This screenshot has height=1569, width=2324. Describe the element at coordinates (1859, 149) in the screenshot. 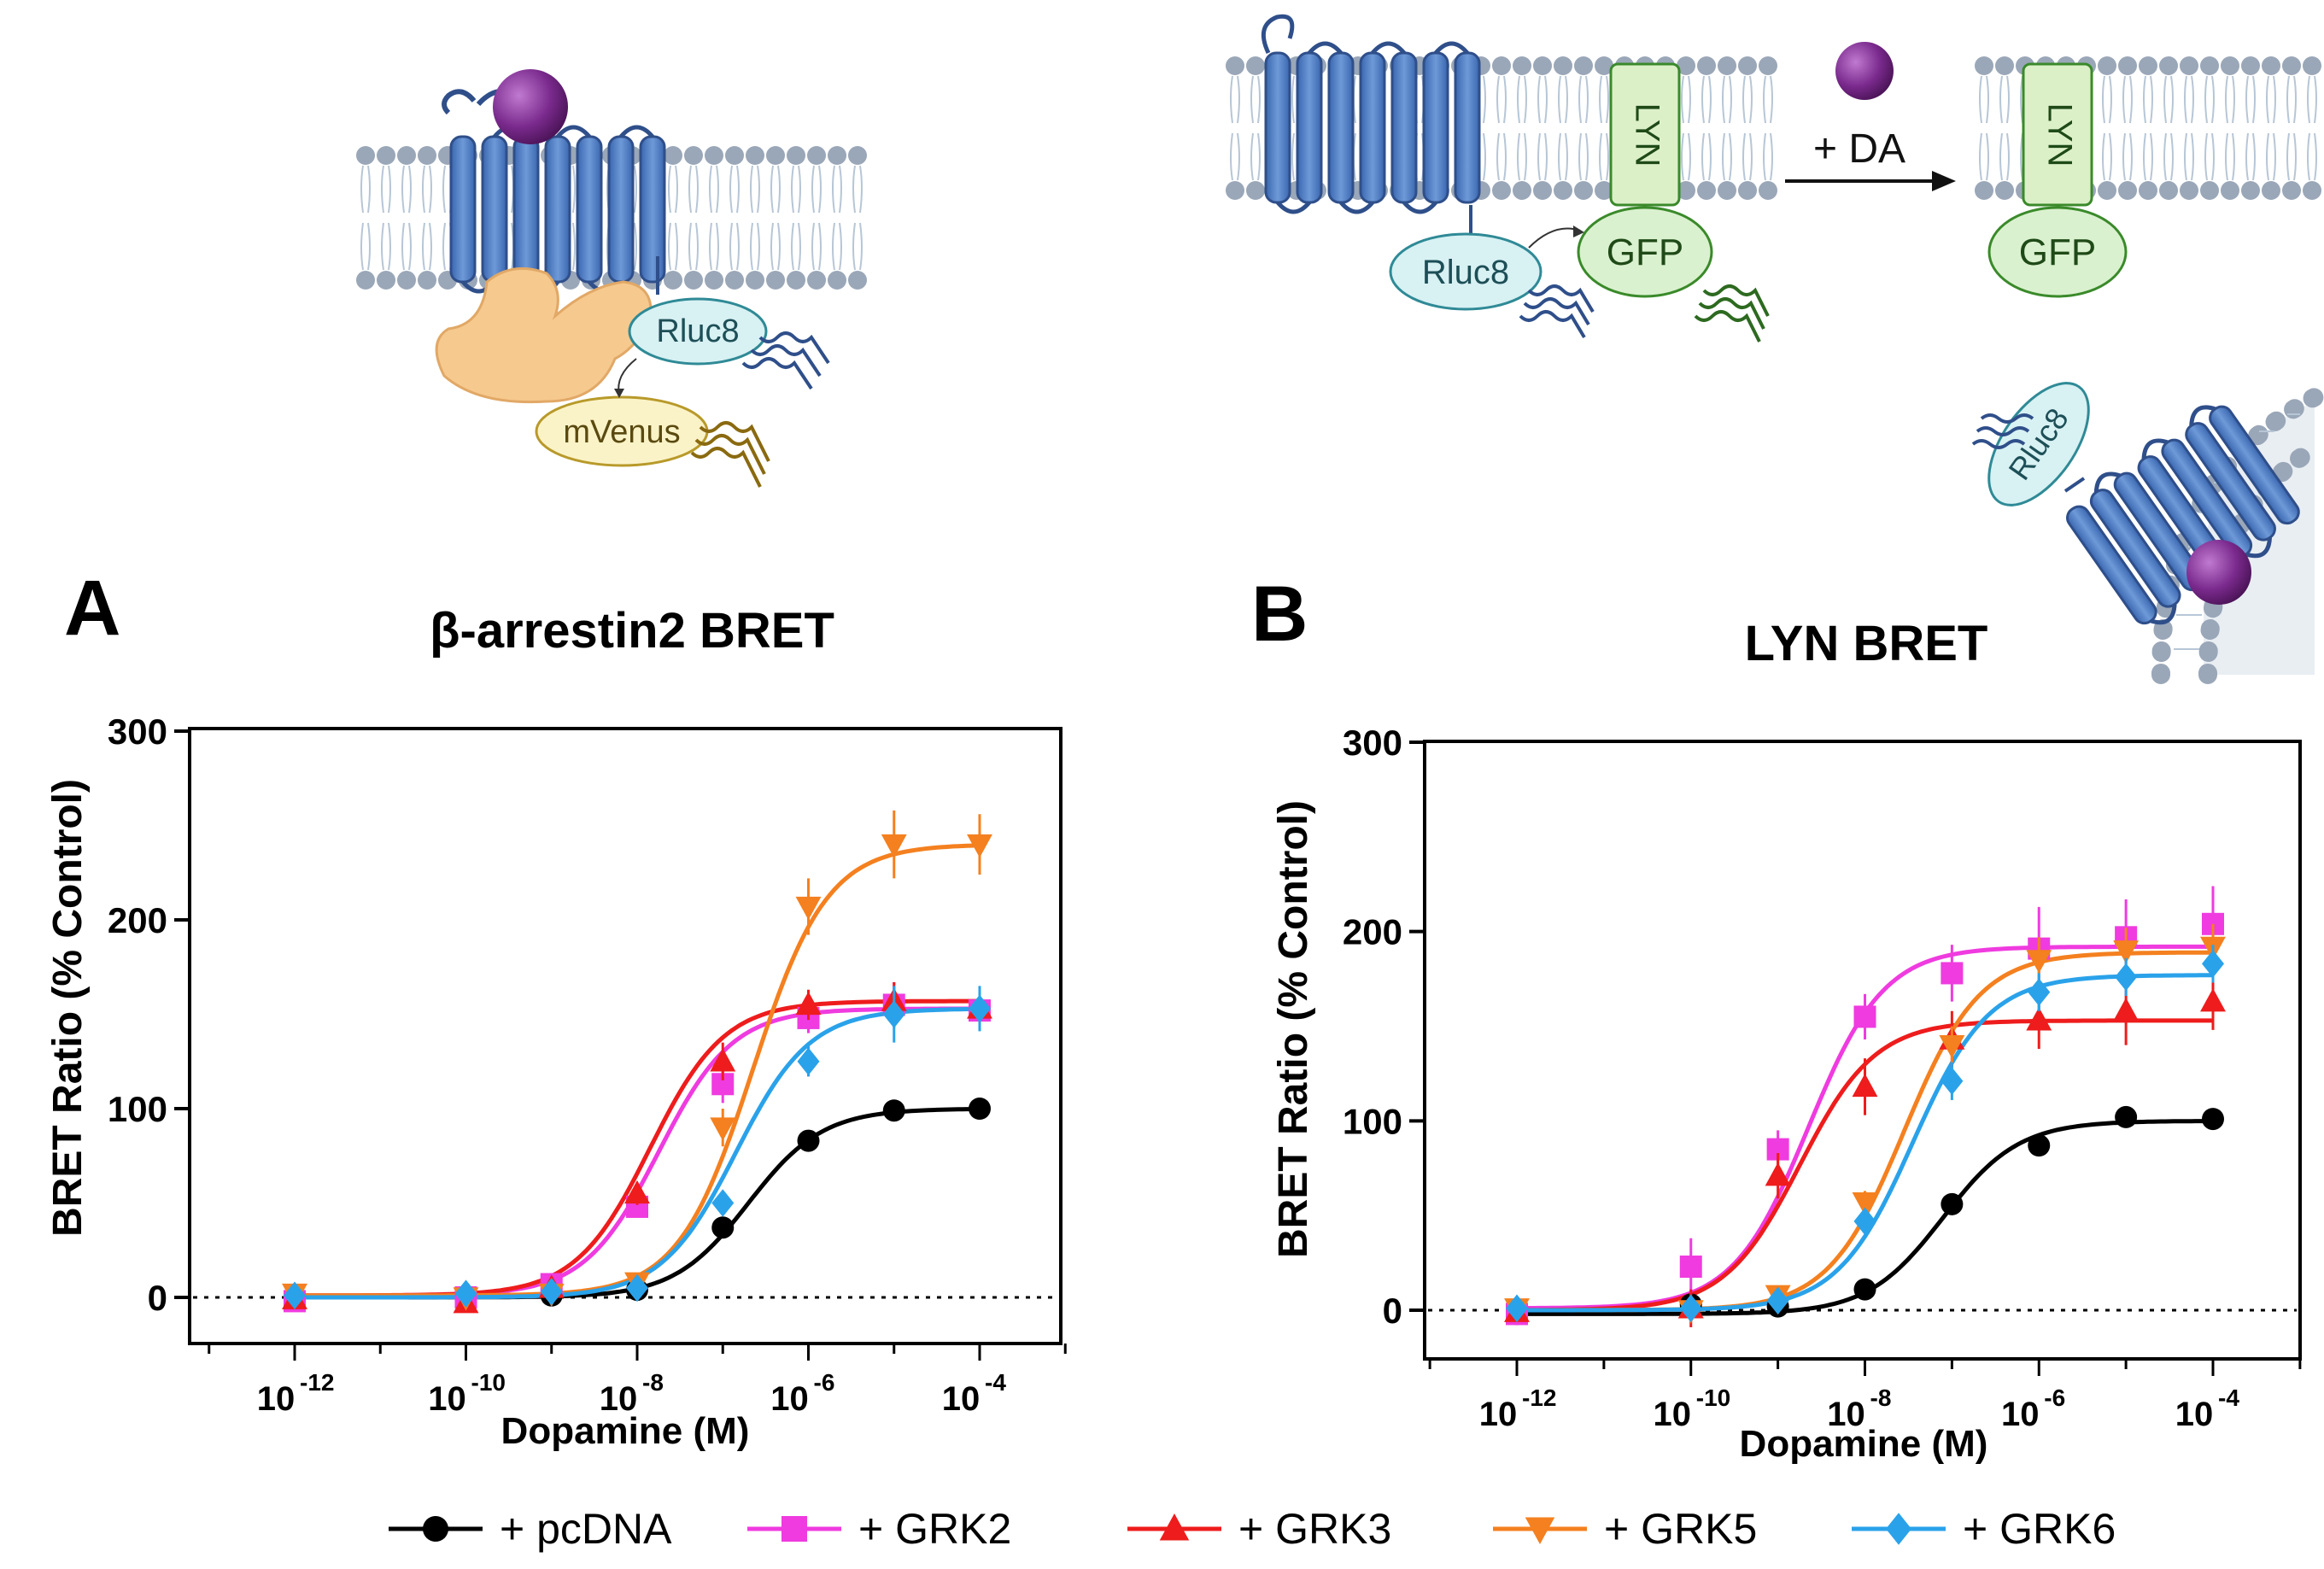

I see `da-arrow-label: + DA` at that location.